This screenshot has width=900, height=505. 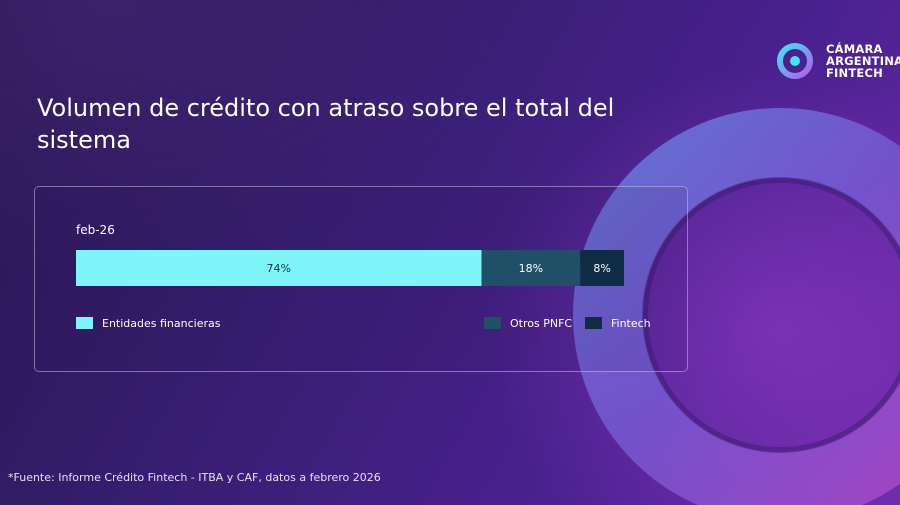 I want to click on ring-logo-icon, so click(x=795, y=61).